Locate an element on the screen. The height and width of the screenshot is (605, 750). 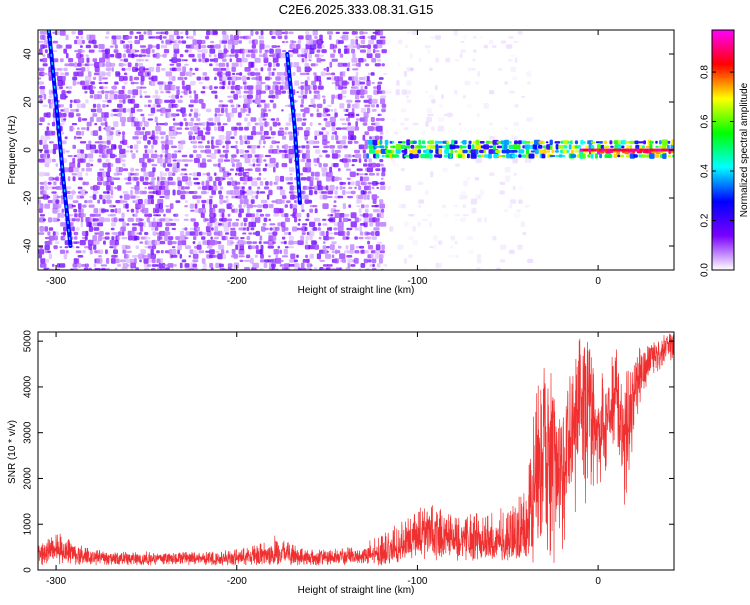
y-tick-label: 1000 is located at coordinates (28, 524).